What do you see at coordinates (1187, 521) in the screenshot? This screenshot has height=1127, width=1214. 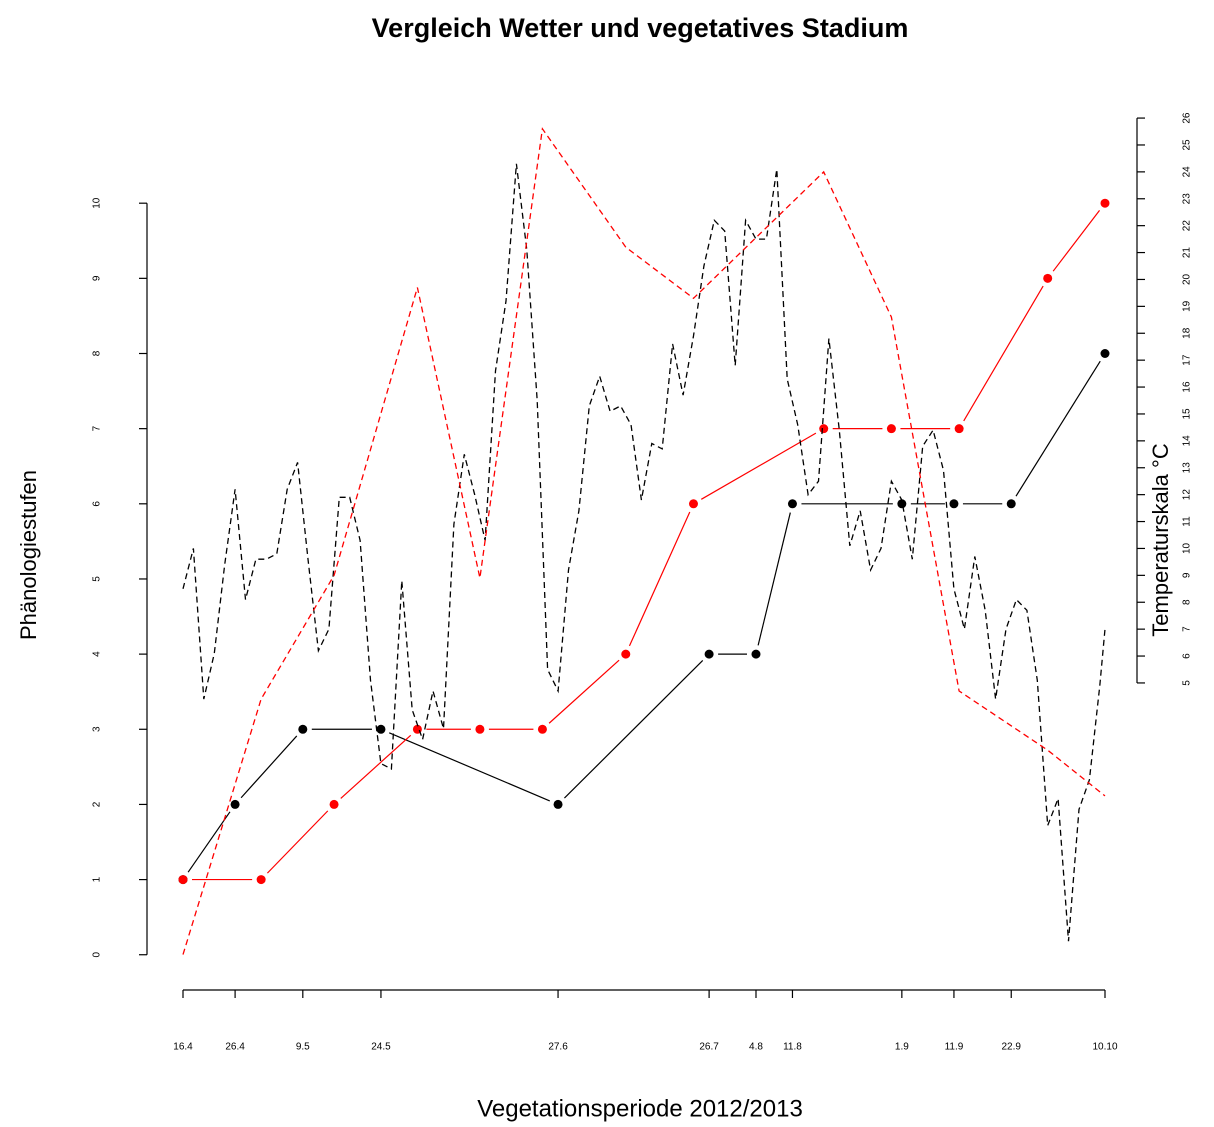 I see `y2-tick-label: 11` at bounding box center [1187, 521].